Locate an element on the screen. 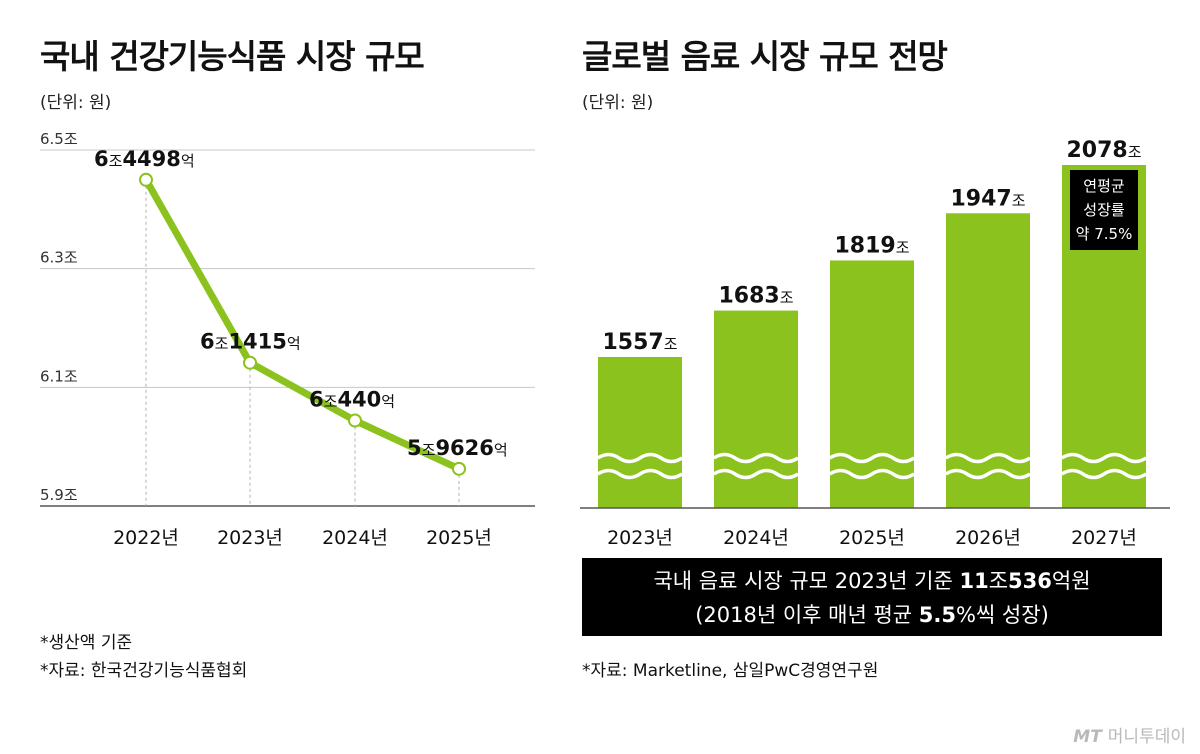  growth-rate-text: 약 7.5% is located at coordinates (1104, 234).